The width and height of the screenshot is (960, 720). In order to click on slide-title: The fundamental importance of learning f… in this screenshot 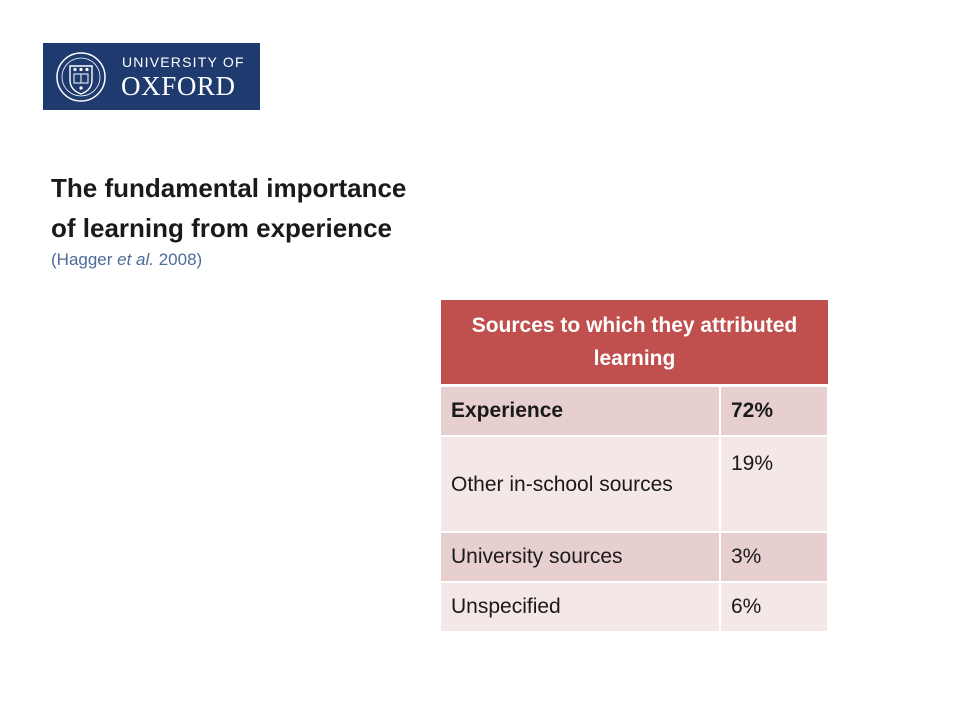, I will do `click(281, 208)`.